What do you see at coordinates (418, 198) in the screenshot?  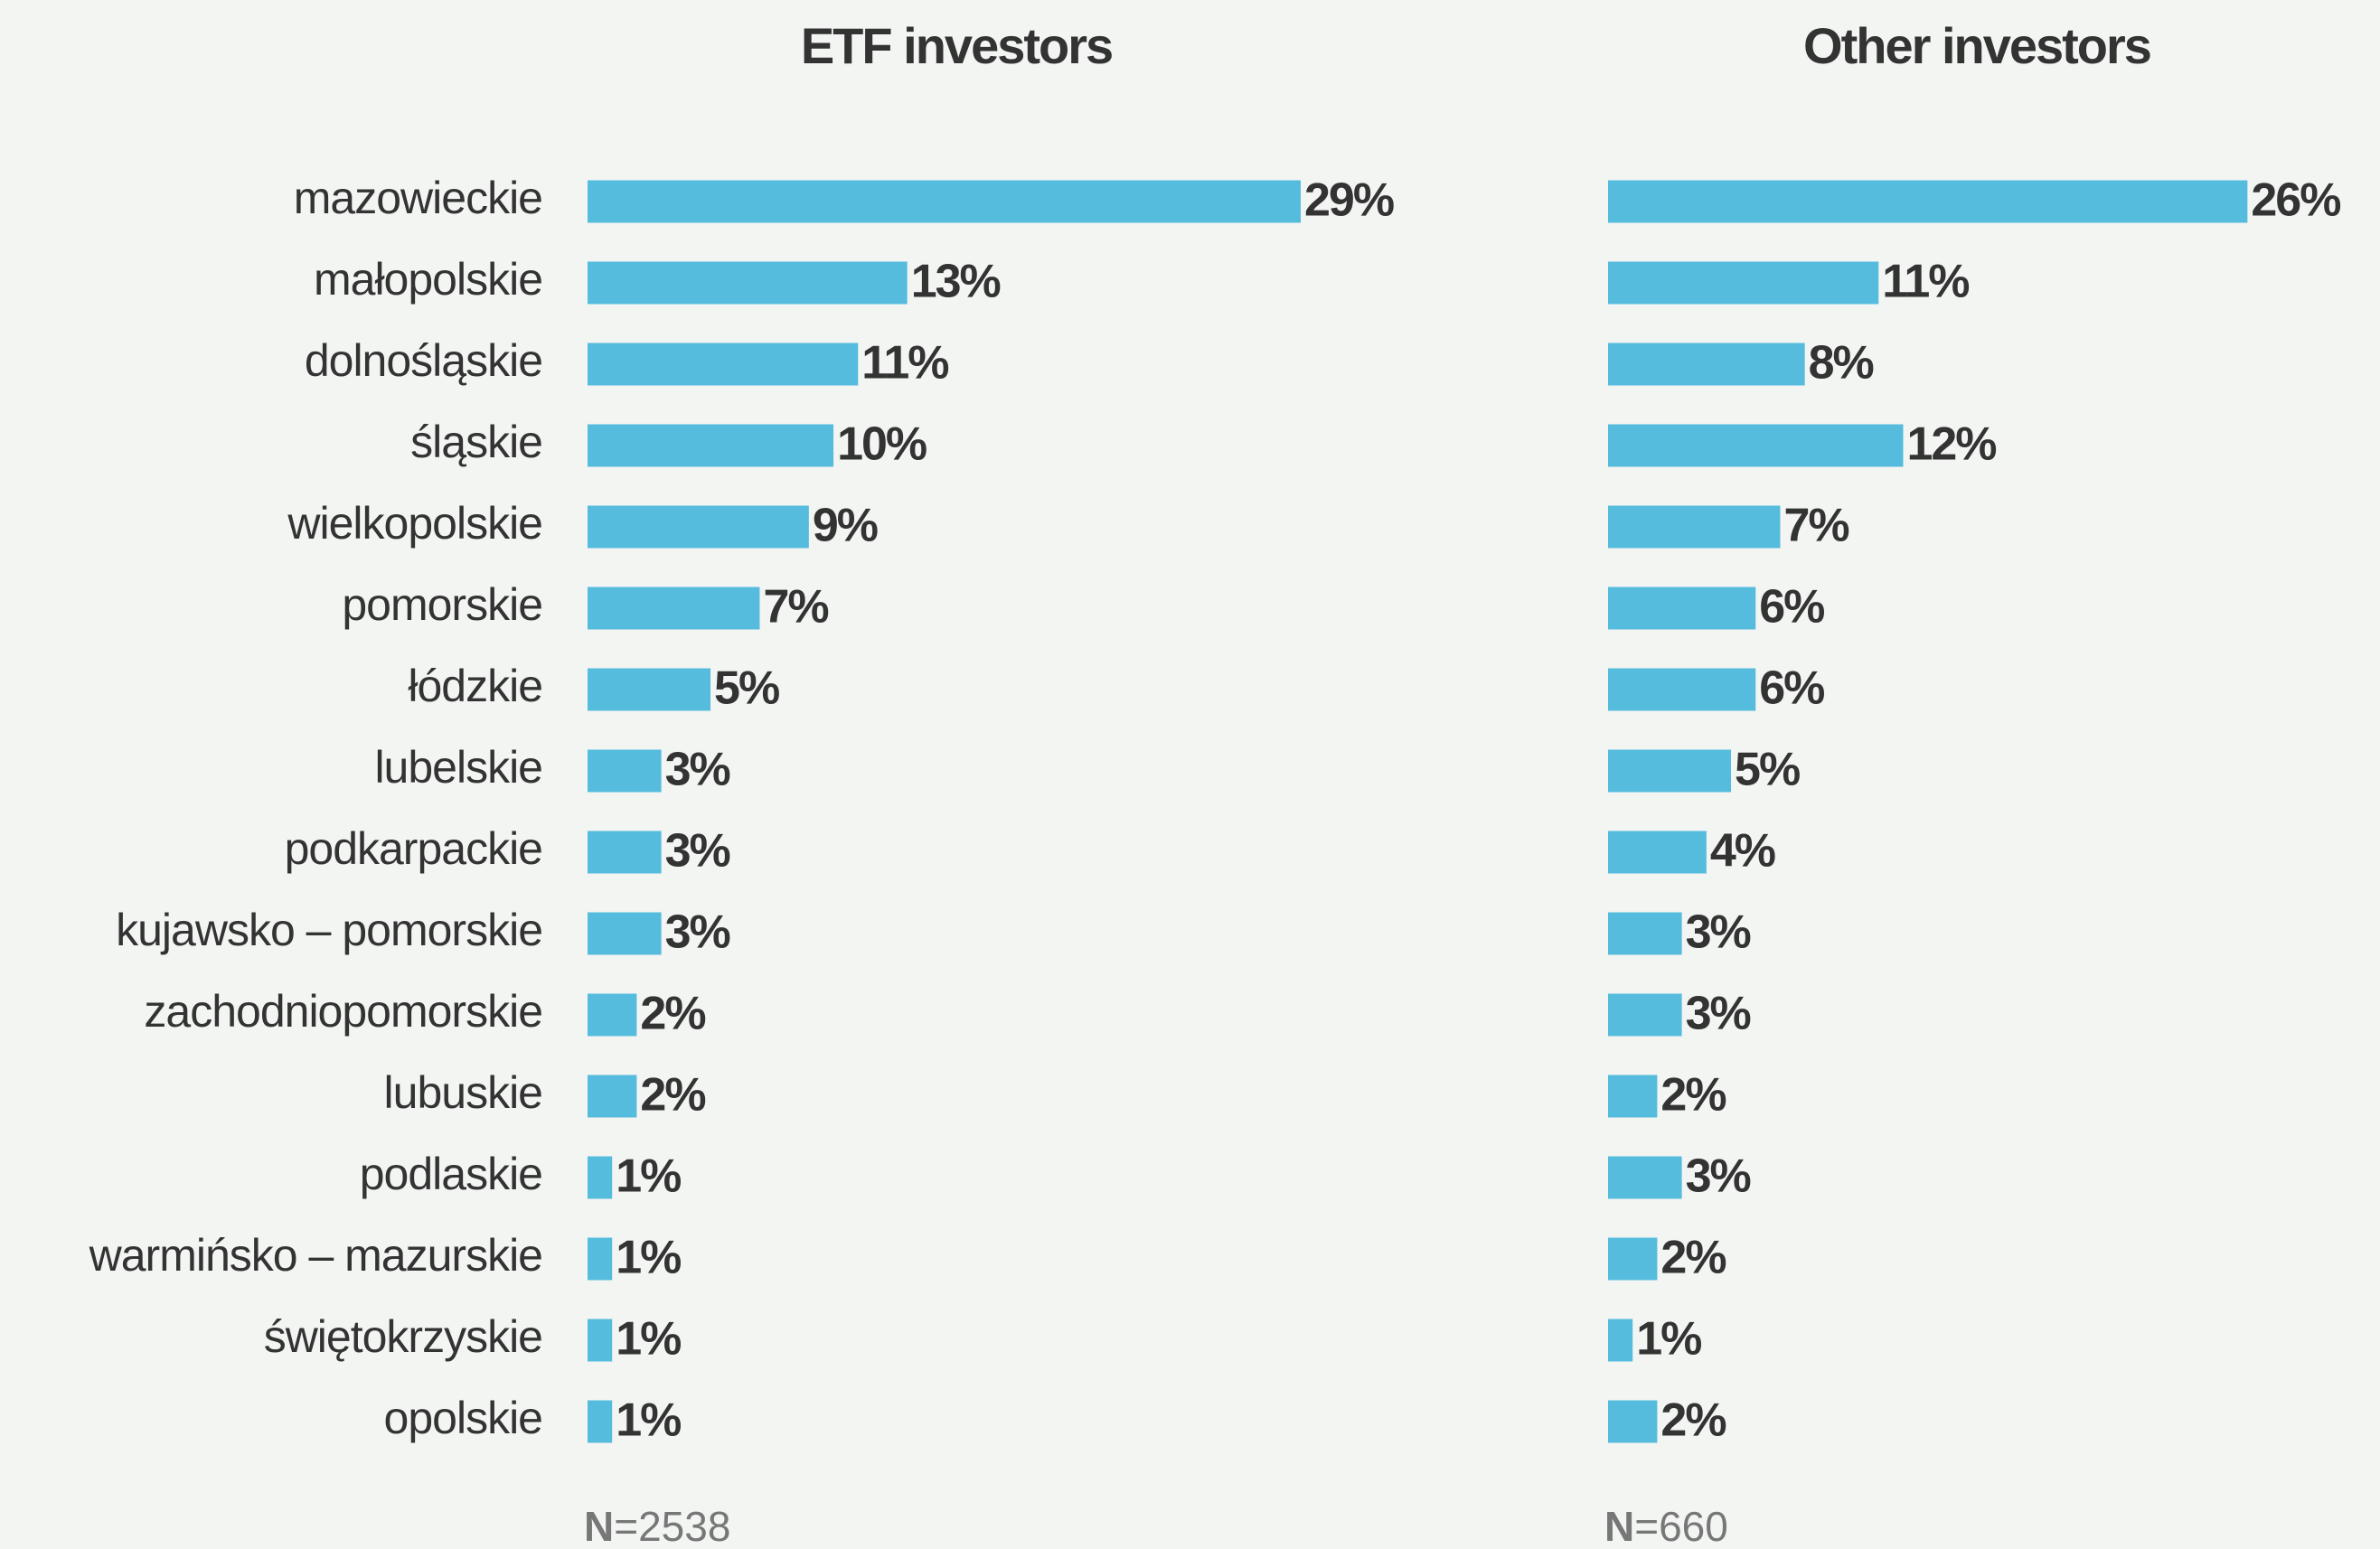 I see `category-label: mazowieckie` at bounding box center [418, 198].